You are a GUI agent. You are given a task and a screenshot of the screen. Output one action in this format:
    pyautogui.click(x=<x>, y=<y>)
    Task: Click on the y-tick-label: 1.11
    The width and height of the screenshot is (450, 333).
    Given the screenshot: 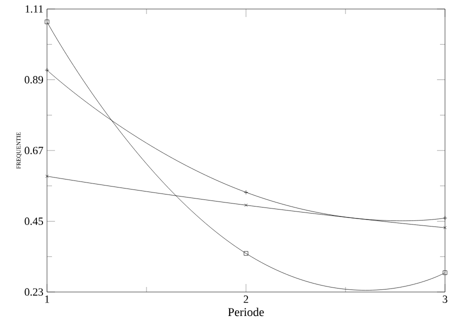 What is the action you would take?
    pyautogui.click(x=34, y=9)
    